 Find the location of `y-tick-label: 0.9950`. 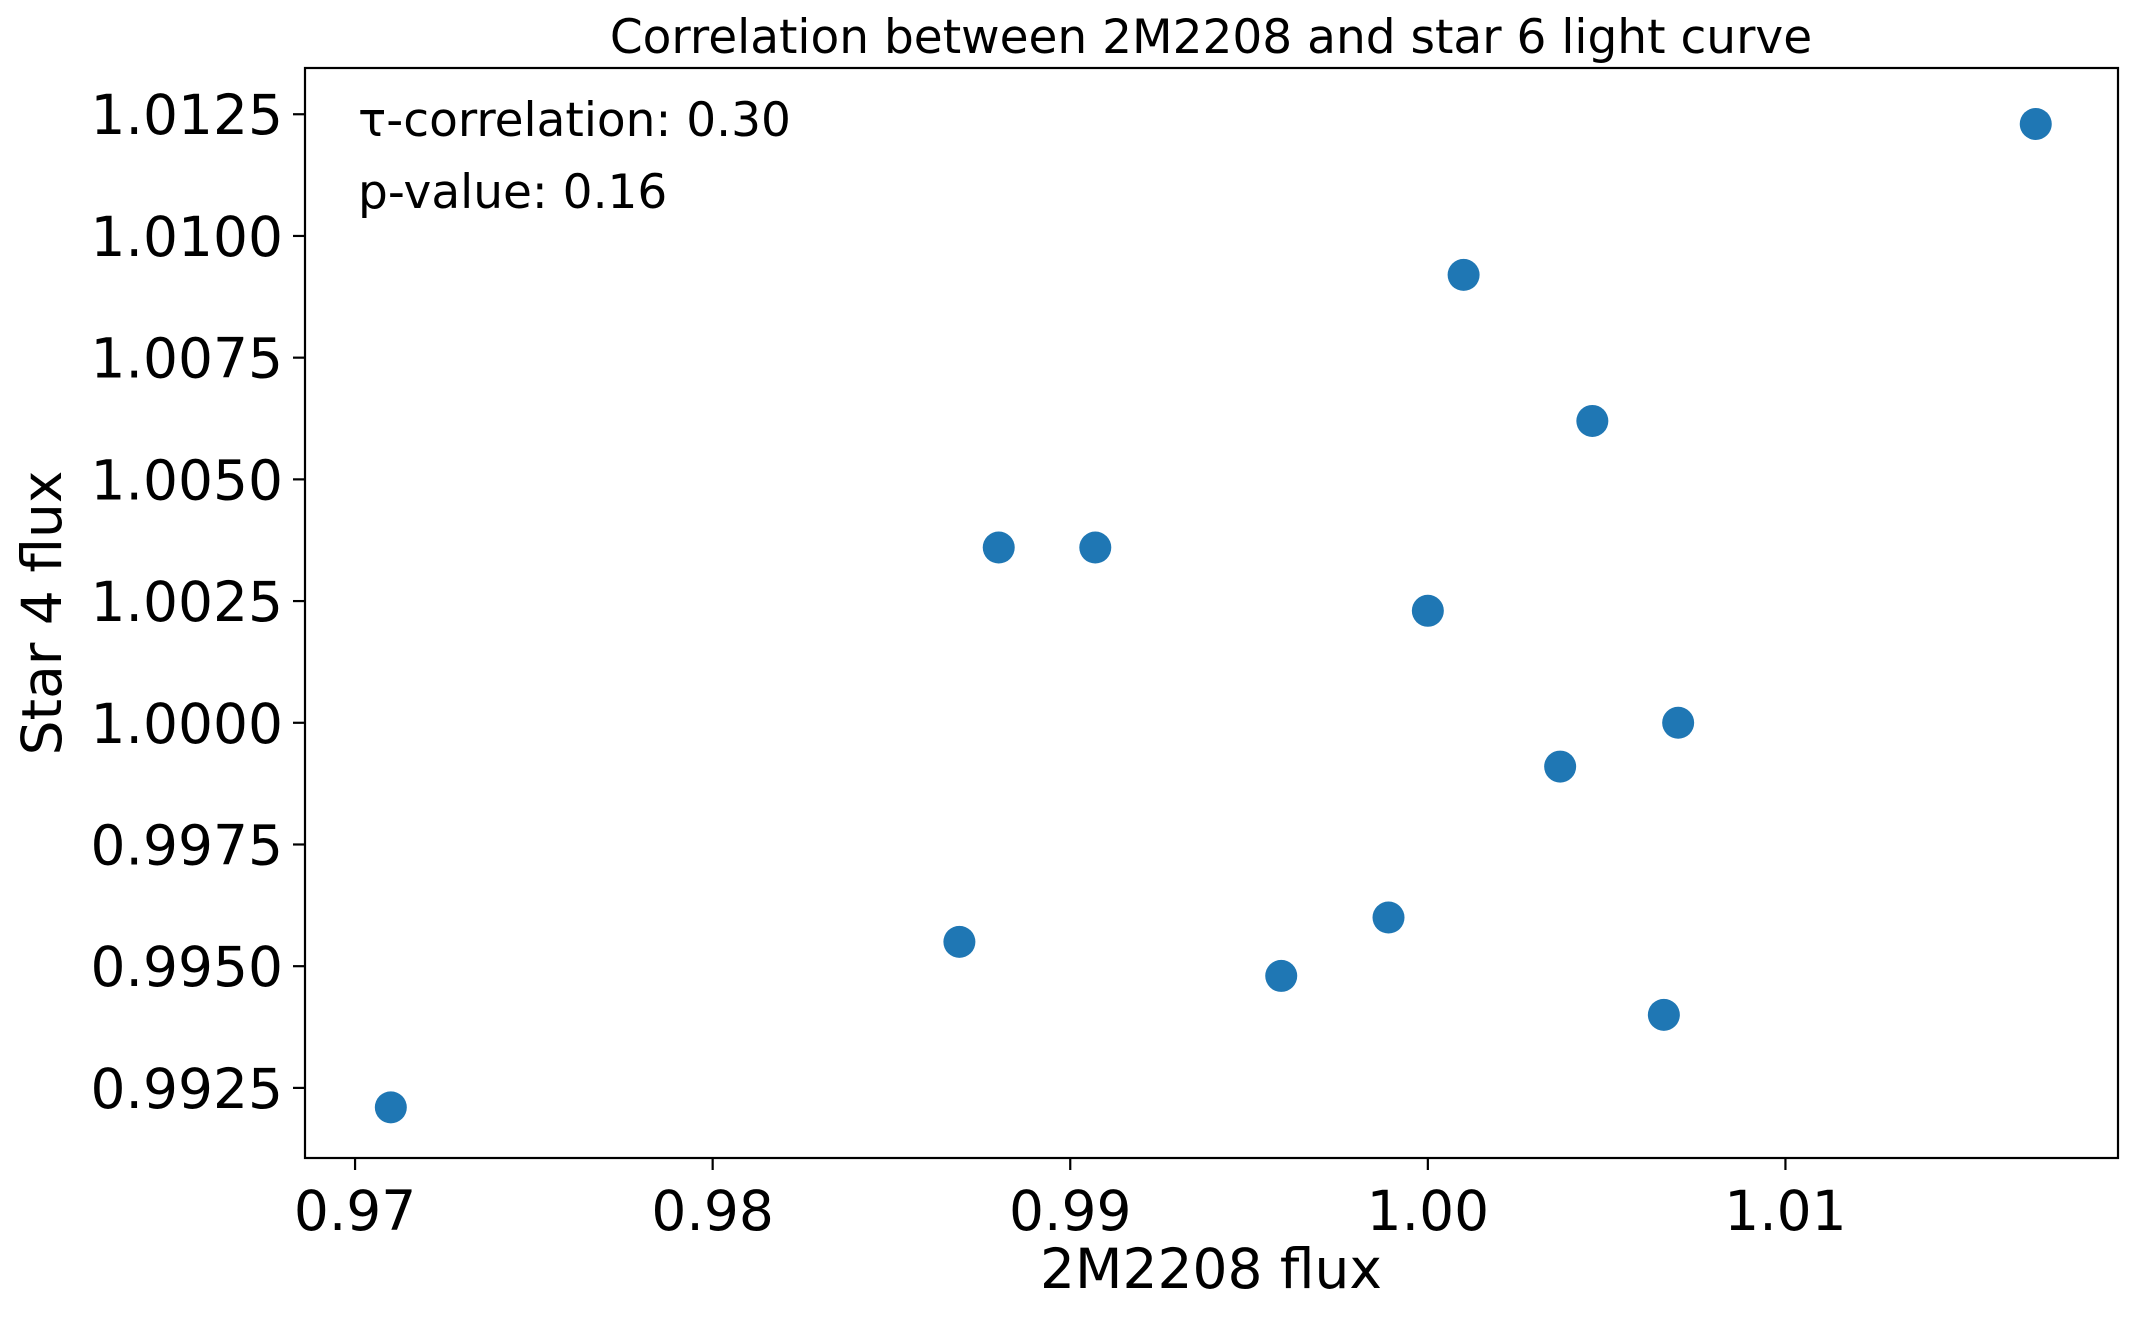

y-tick-label: 0.9950 is located at coordinates (187, 967).